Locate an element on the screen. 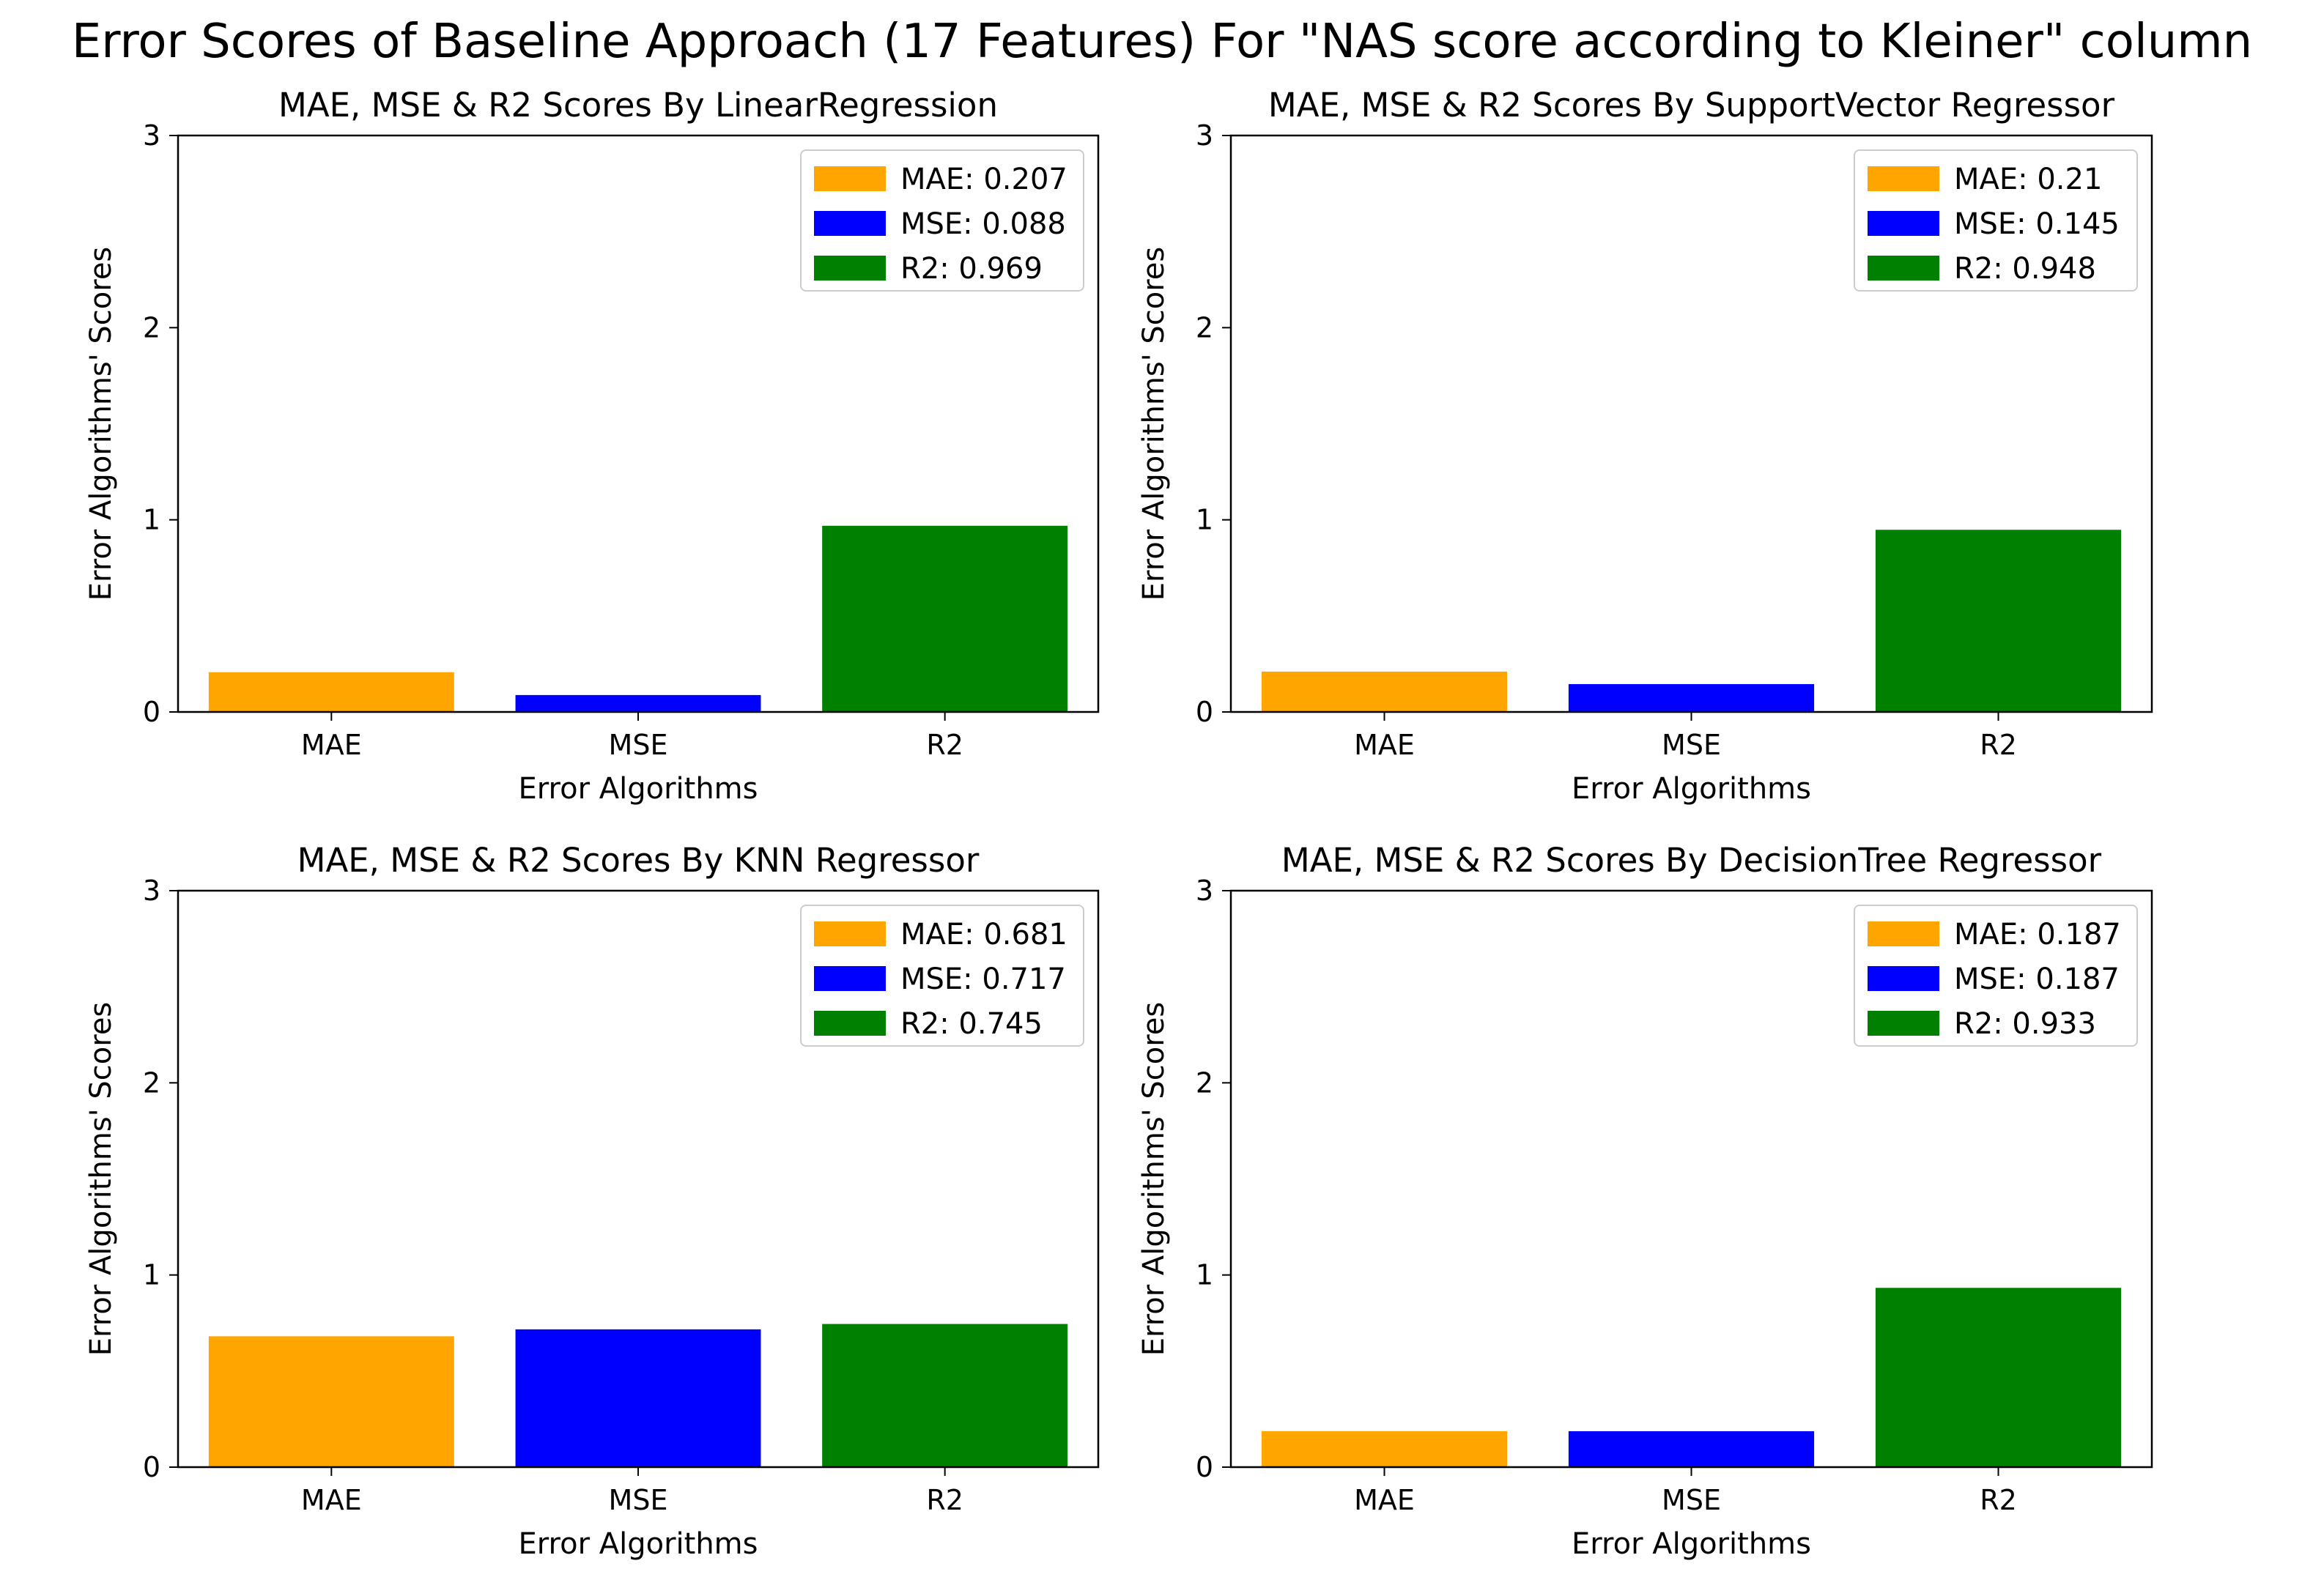 The image size is (2324, 1577). legend-label-mae: MAE: 0.207 is located at coordinates (983, 179).